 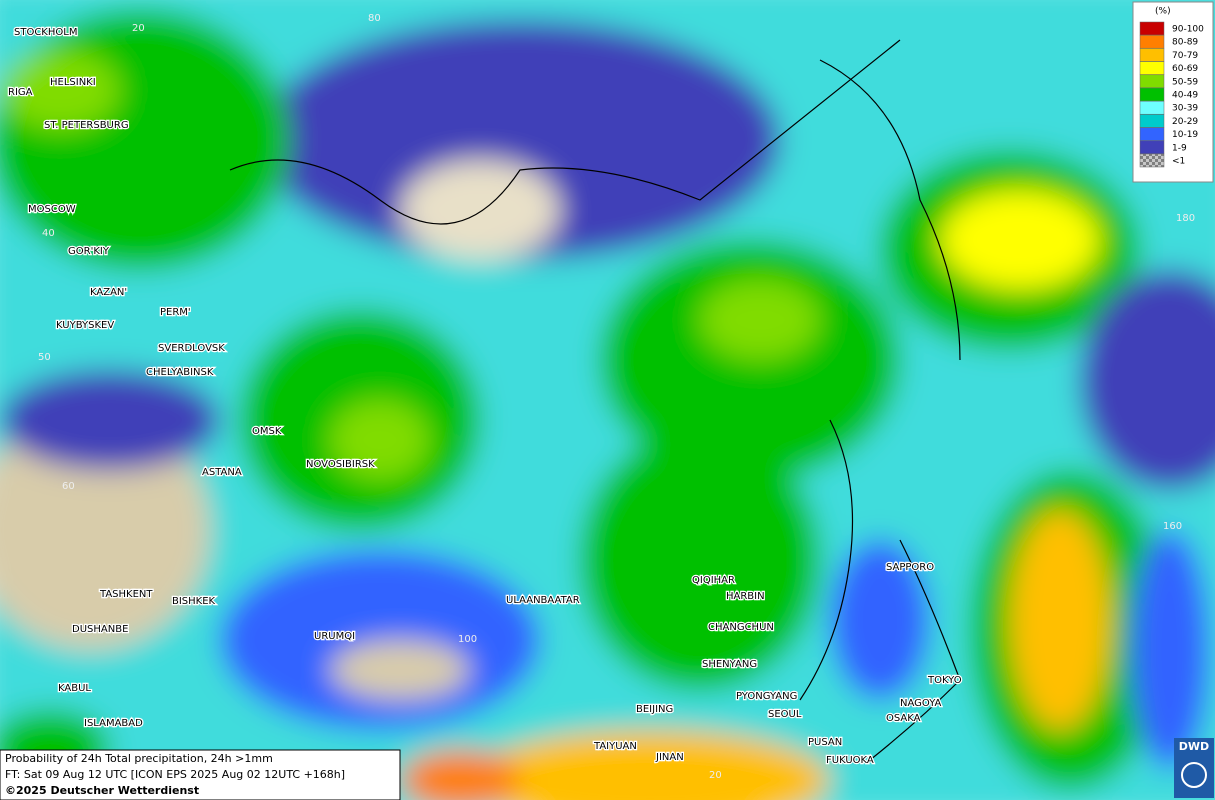 What do you see at coordinates (20, 92) in the screenshot?
I see `city-label: RIGA` at bounding box center [20, 92].